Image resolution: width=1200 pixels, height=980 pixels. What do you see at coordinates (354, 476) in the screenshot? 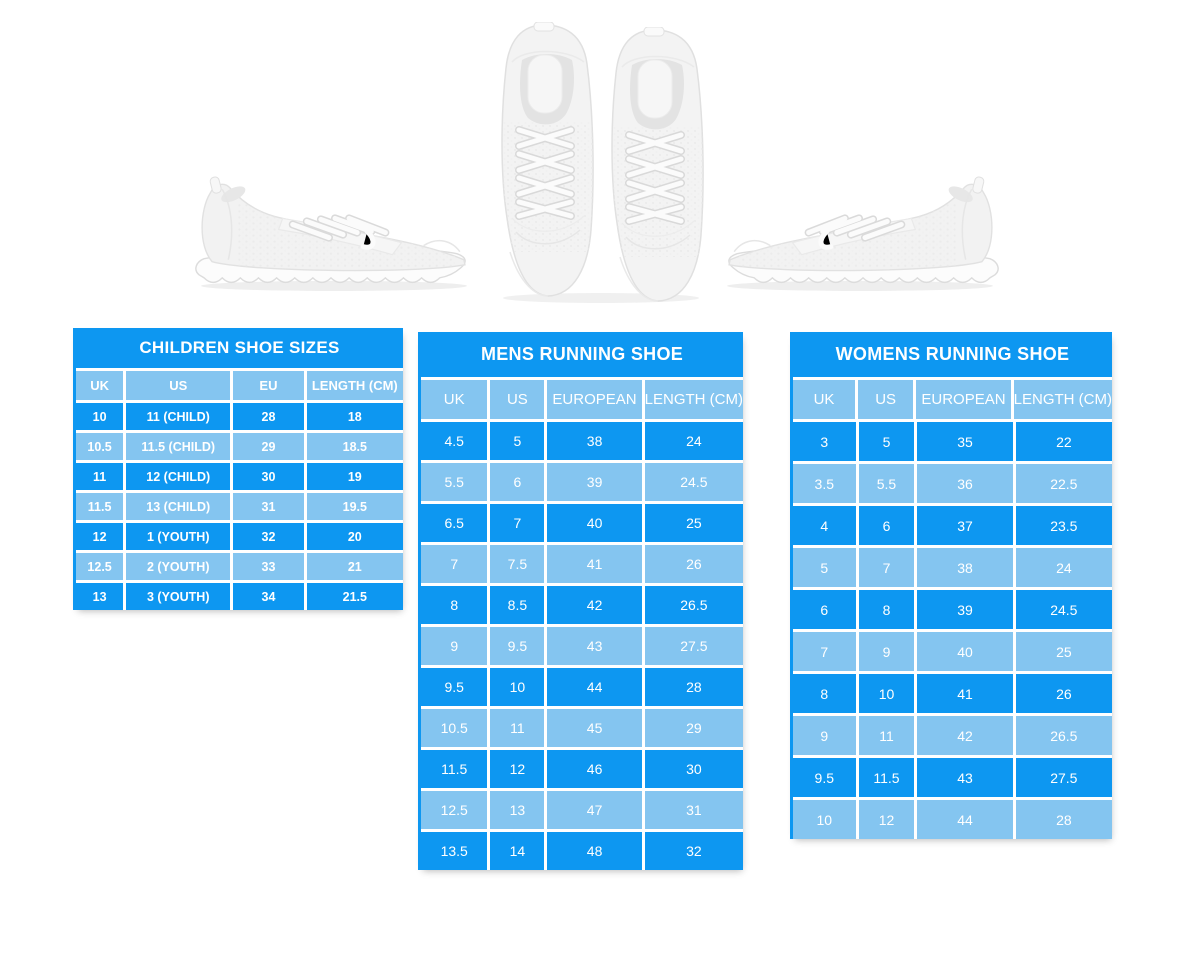
I see `table-cell: 19` at bounding box center [354, 476].